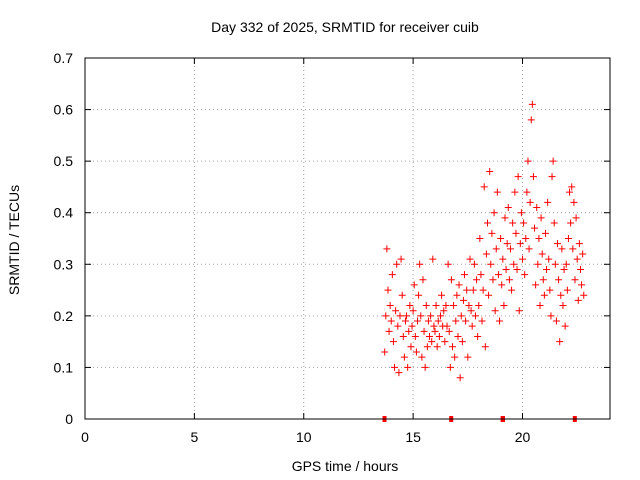 This screenshot has width=640, height=480. What do you see at coordinates (85, 437) in the screenshot?
I see `x-tick-label: 0` at bounding box center [85, 437].